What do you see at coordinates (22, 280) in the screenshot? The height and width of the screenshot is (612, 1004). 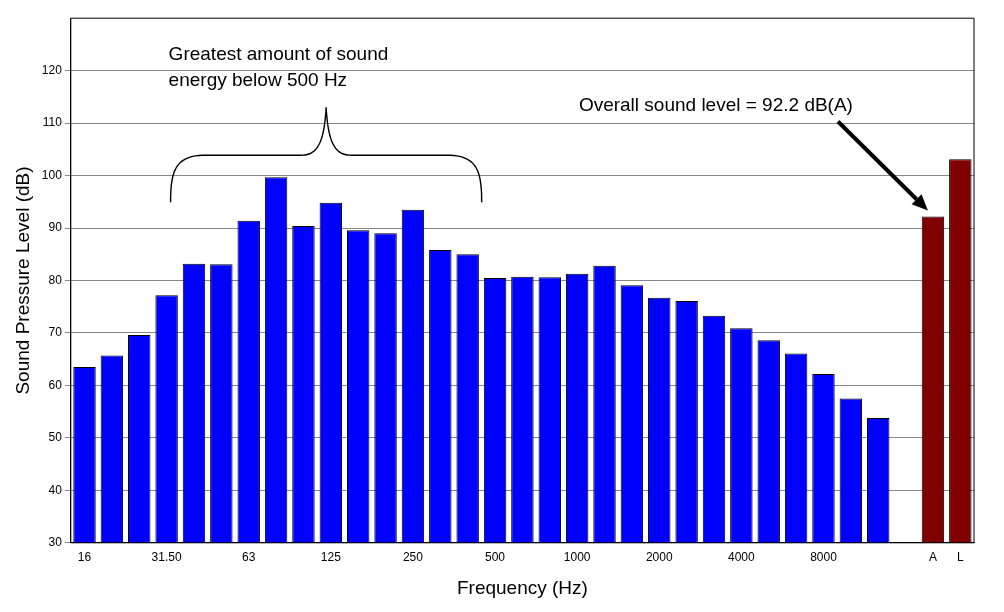 I see `y-axis-title: Sound Pressure Level (dB)` at bounding box center [22, 280].